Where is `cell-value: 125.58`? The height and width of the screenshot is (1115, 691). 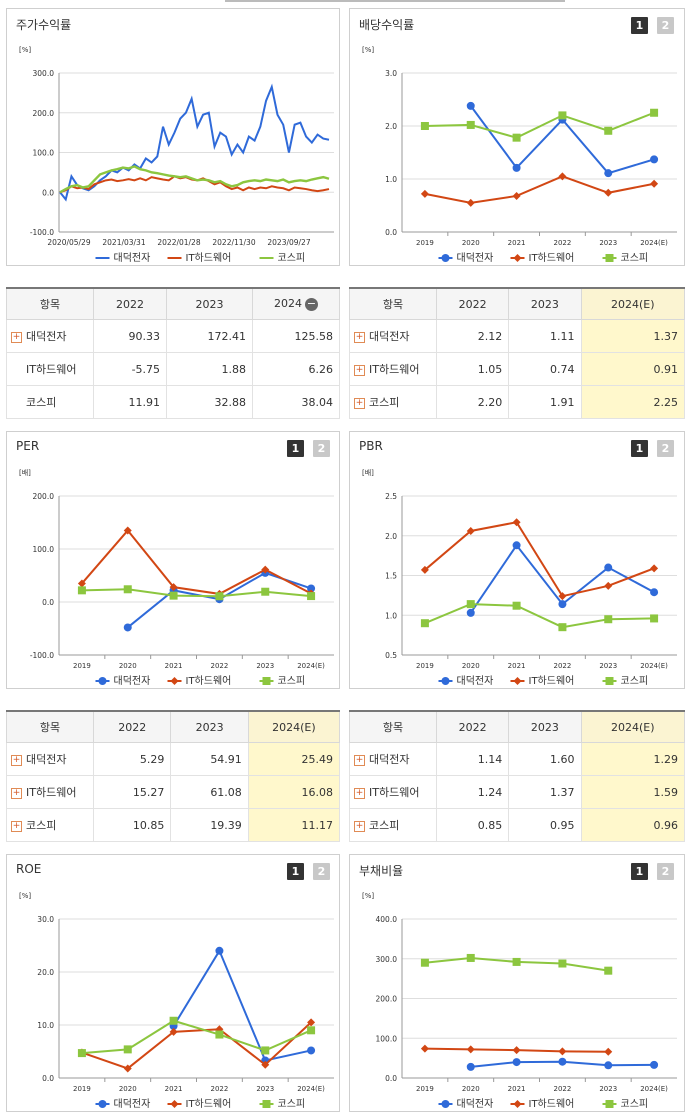 cell-value: 125.58 is located at coordinates (296, 336).